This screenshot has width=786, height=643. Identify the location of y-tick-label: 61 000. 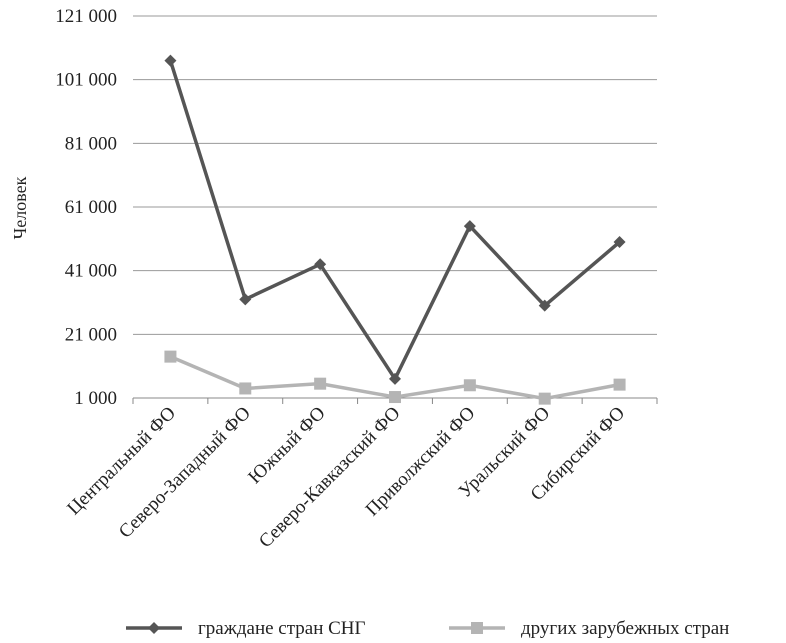
(91, 207).